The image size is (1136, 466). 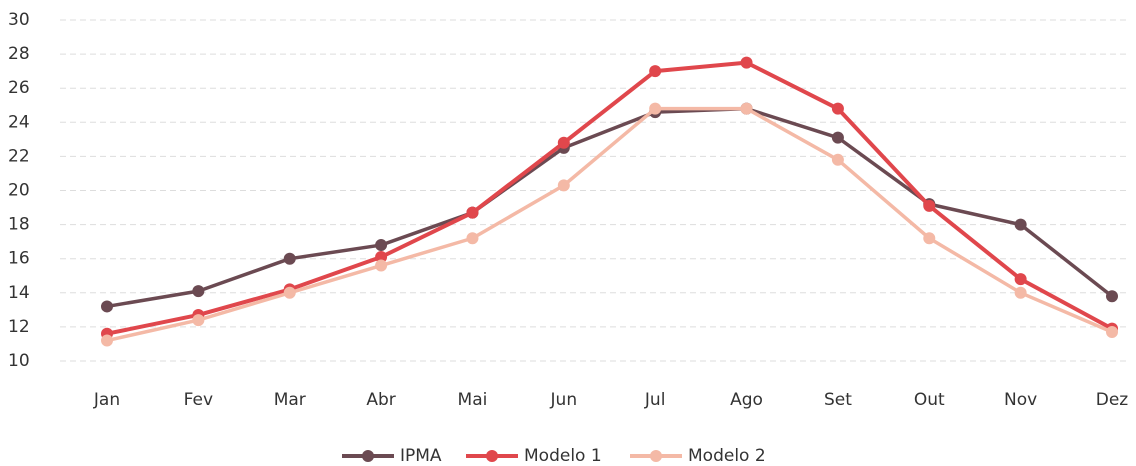 I want to click on y-tick-label: 12, so click(x=19, y=327).